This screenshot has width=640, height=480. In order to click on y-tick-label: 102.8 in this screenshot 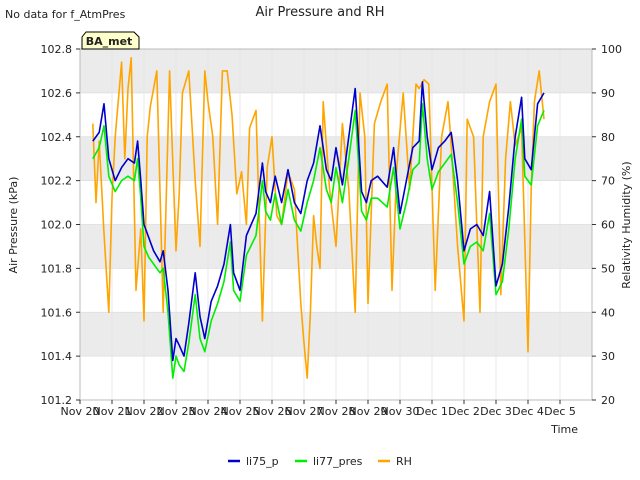, I will do `click(57, 49)`.